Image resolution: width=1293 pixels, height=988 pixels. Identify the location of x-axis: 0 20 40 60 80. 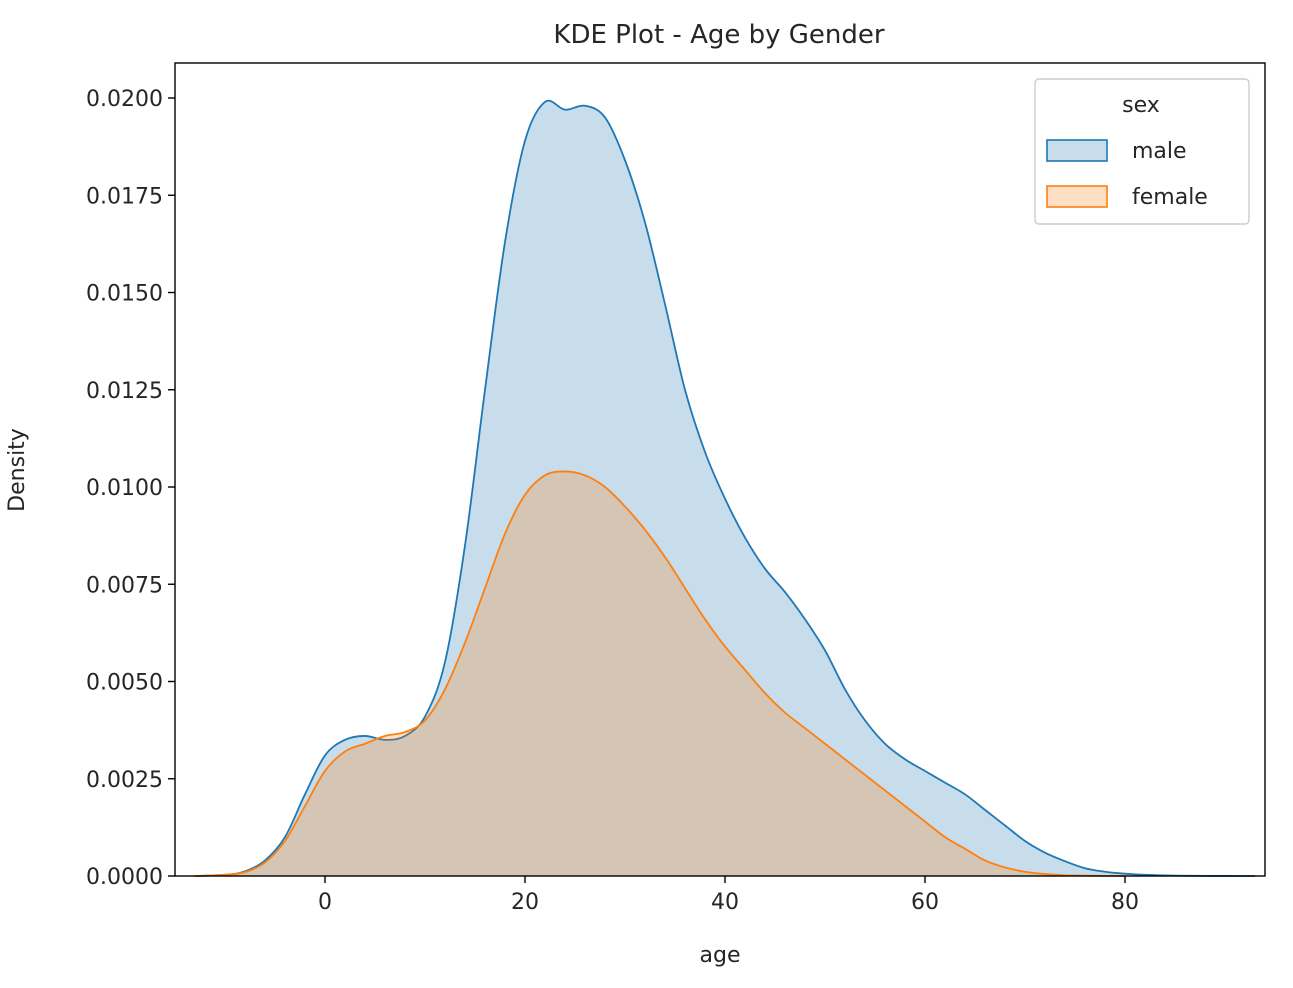
(728, 895).